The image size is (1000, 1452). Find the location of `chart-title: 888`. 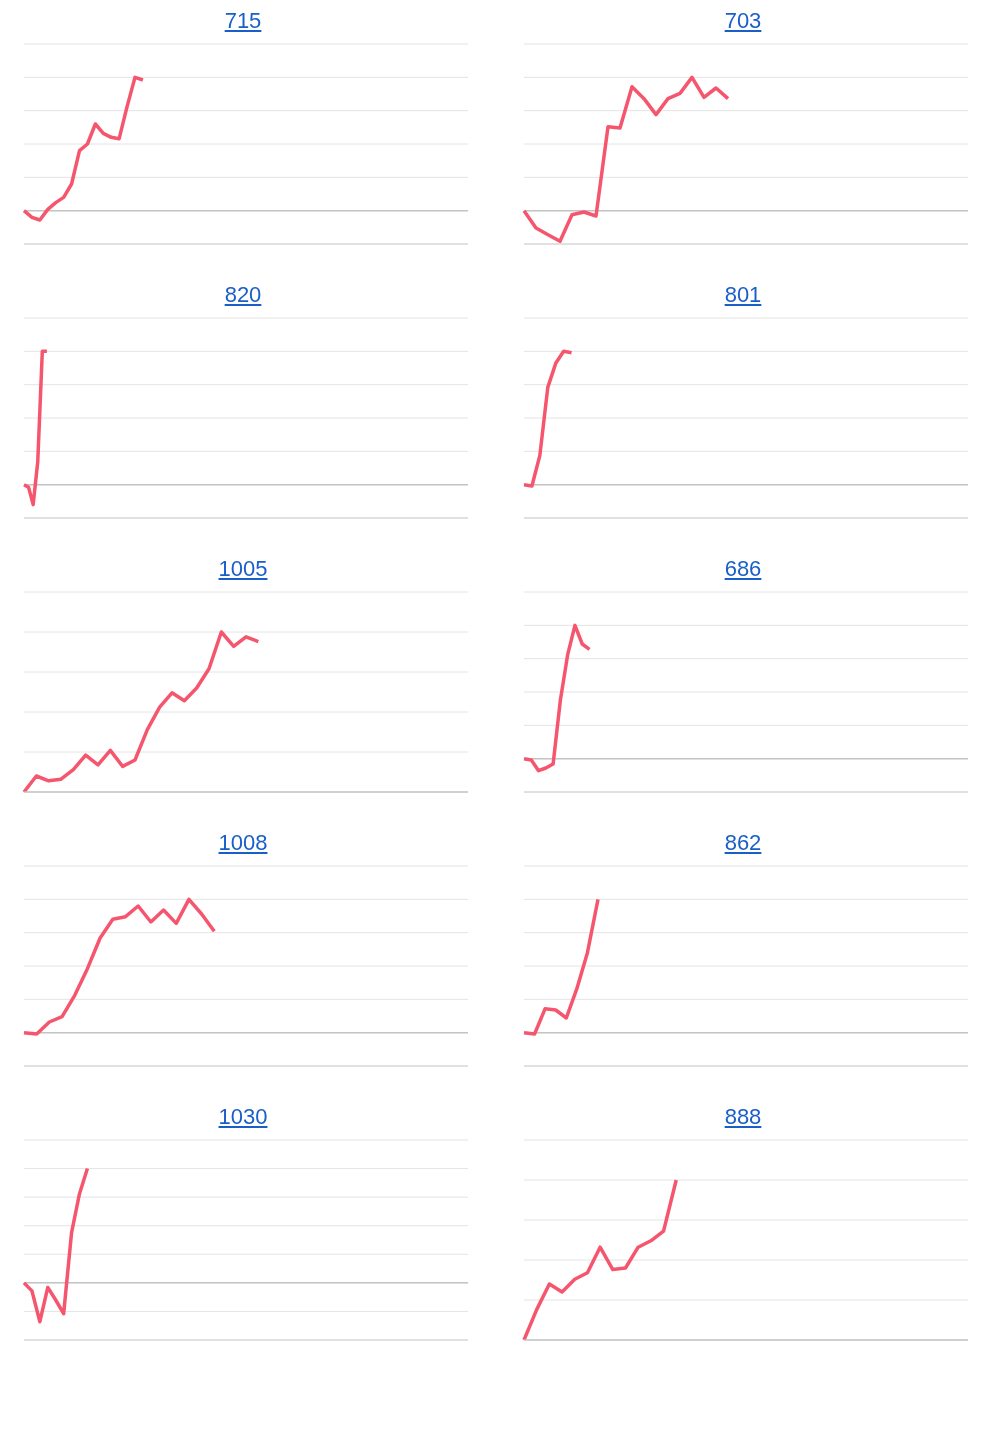

chart-title: 888 is located at coordinates (743, 1117).